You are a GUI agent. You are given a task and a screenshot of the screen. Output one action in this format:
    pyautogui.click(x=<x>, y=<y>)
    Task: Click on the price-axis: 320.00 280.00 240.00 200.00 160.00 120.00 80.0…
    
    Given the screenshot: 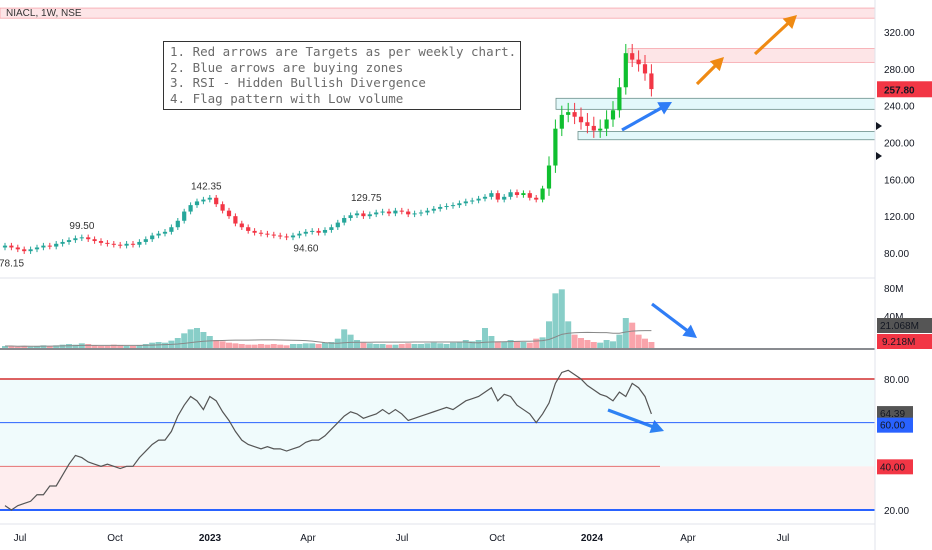 What is the action you would take?
    pyautogui.click(x=904, y=272)
    